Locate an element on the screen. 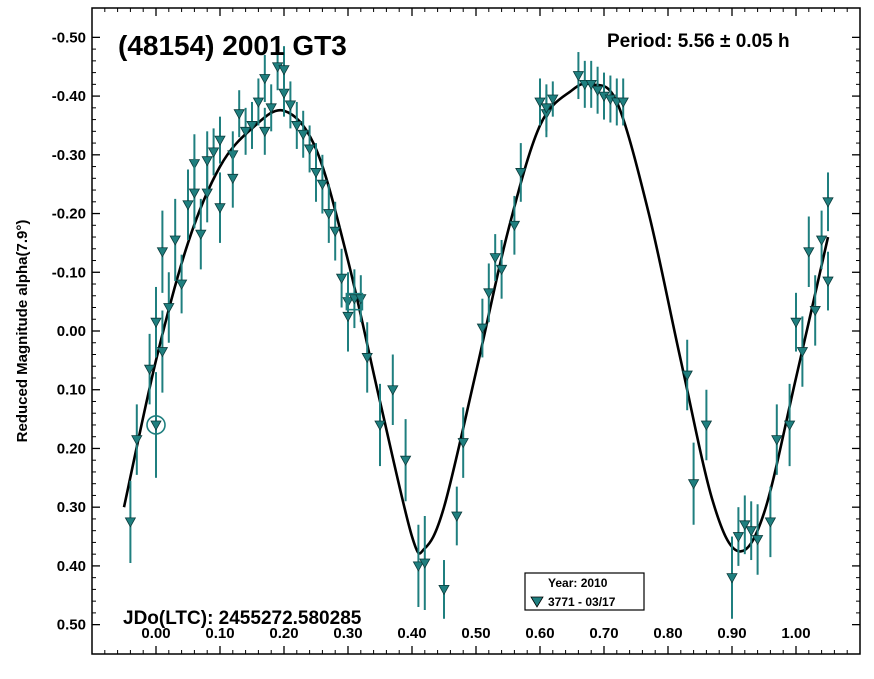 The image size is (874, 679). x-tick-label: 0.10 is located at coordinates (219, 633).